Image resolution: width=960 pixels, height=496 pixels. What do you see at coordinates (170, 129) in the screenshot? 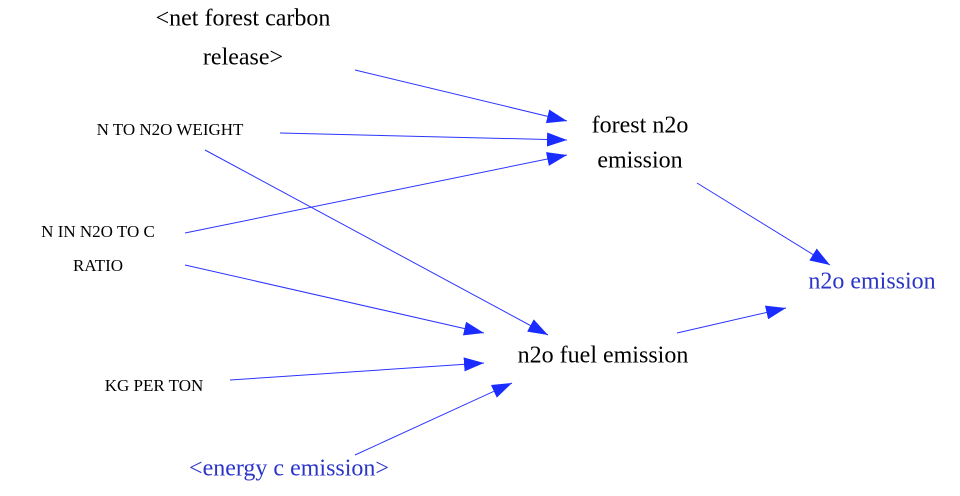
I see `node-label: N TO N2O WEIGHT` at bounding box center [170, 129].